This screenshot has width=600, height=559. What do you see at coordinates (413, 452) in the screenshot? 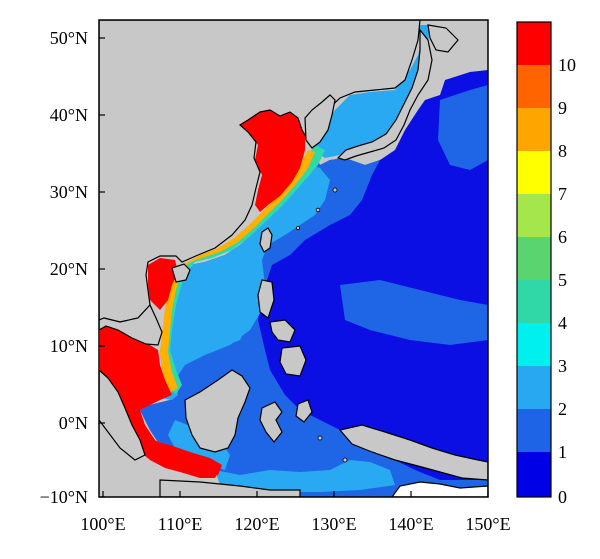
I see `land-new-guinea` at bounding box center [413, 452].